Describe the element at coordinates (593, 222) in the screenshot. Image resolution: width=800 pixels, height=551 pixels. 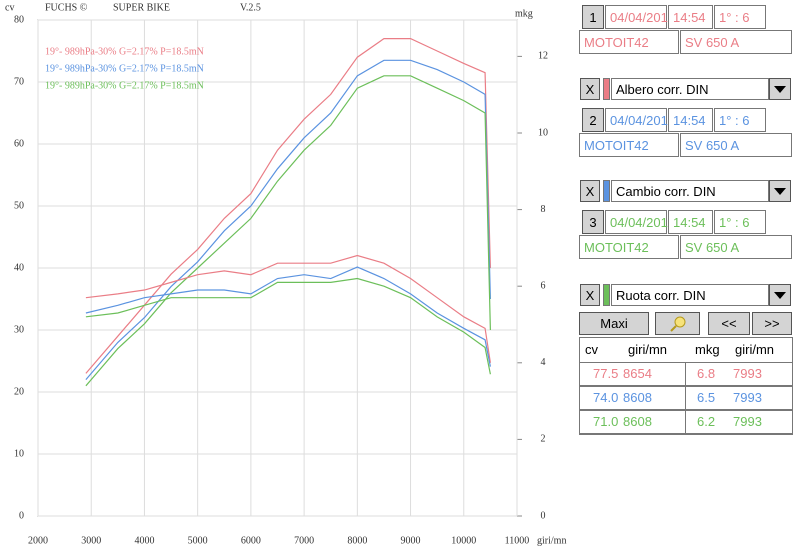
I see `run-number: 3` at that location.